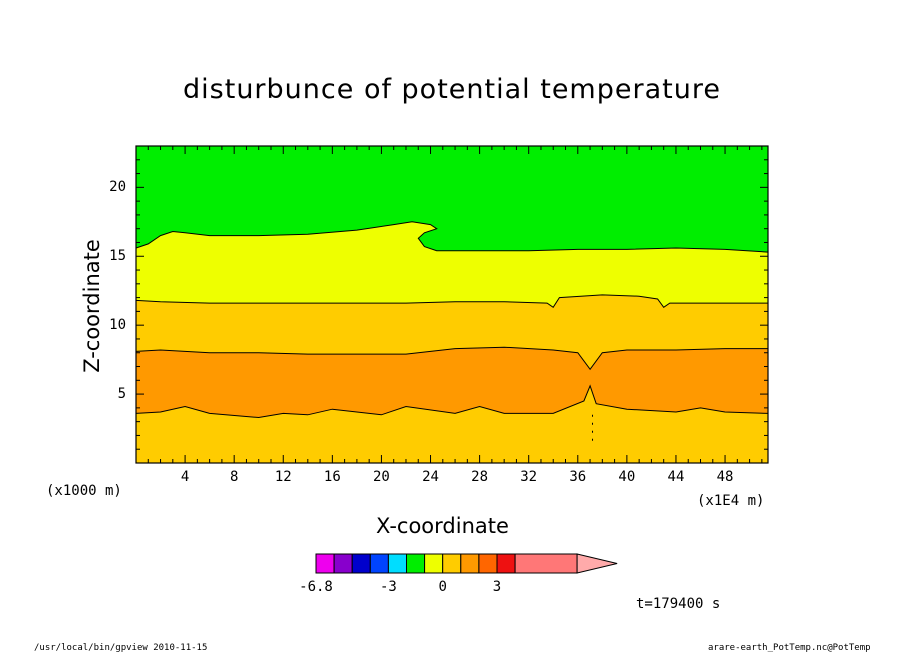 The image size is (904, 654). What do you see at coordinates (117, 256) in the screenshot?
I see `y-tick-label: 15` at bounding box center [117, 256].